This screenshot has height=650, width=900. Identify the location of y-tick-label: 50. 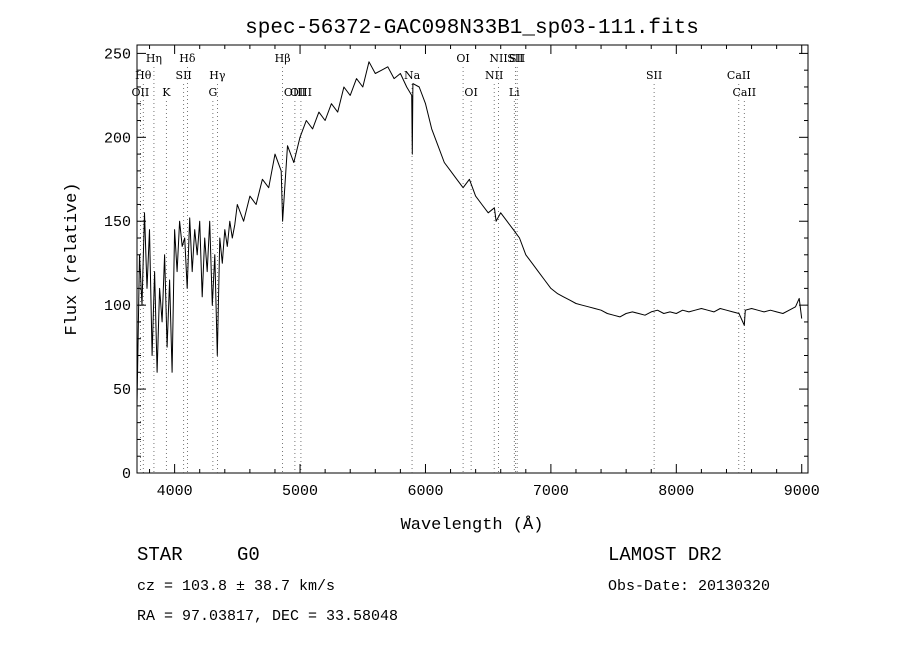
(122, 390).